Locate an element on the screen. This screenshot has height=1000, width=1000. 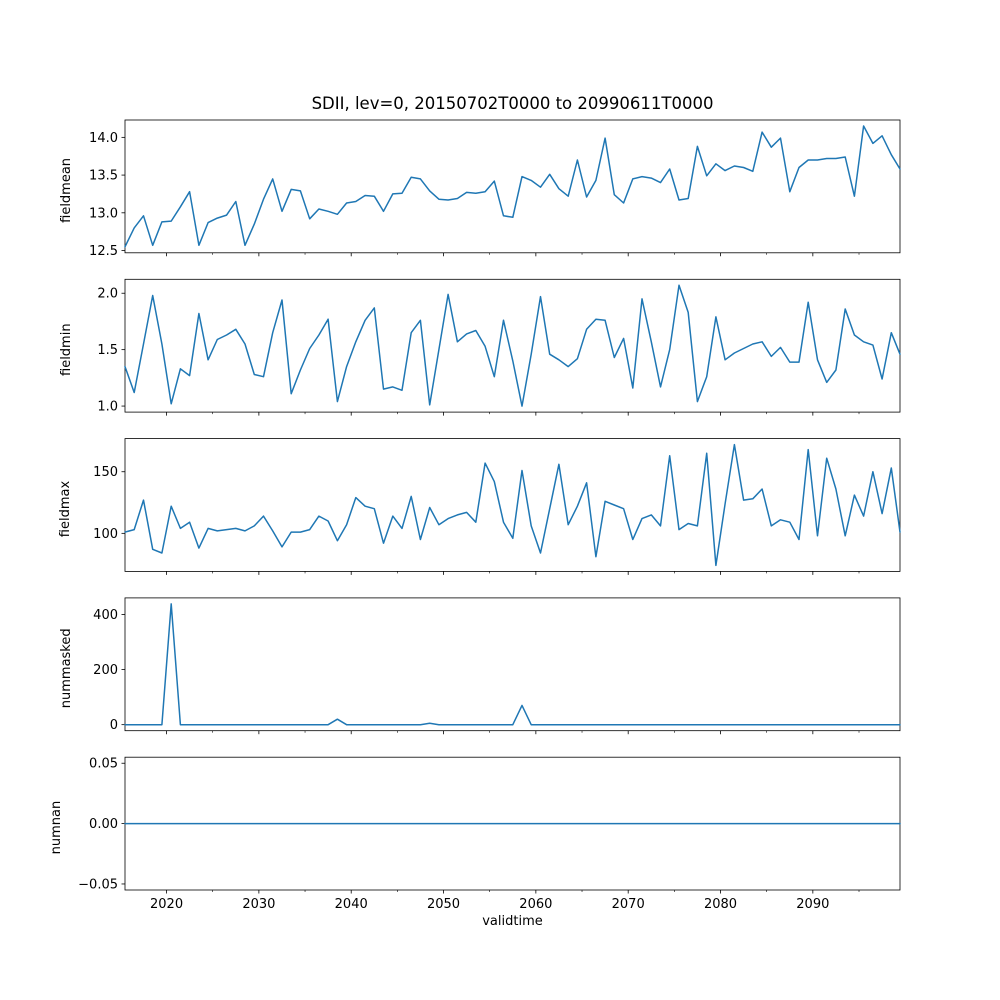
y-tick-label: −0.05 is located at coordinates (98, 884).